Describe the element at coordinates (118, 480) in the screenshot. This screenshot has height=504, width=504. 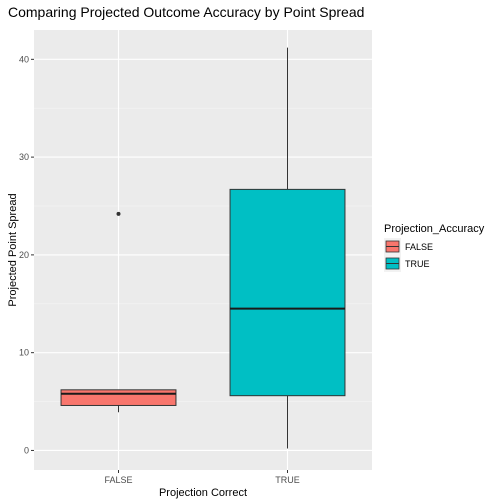
I see `x-tick-label: FALSE` at that location.